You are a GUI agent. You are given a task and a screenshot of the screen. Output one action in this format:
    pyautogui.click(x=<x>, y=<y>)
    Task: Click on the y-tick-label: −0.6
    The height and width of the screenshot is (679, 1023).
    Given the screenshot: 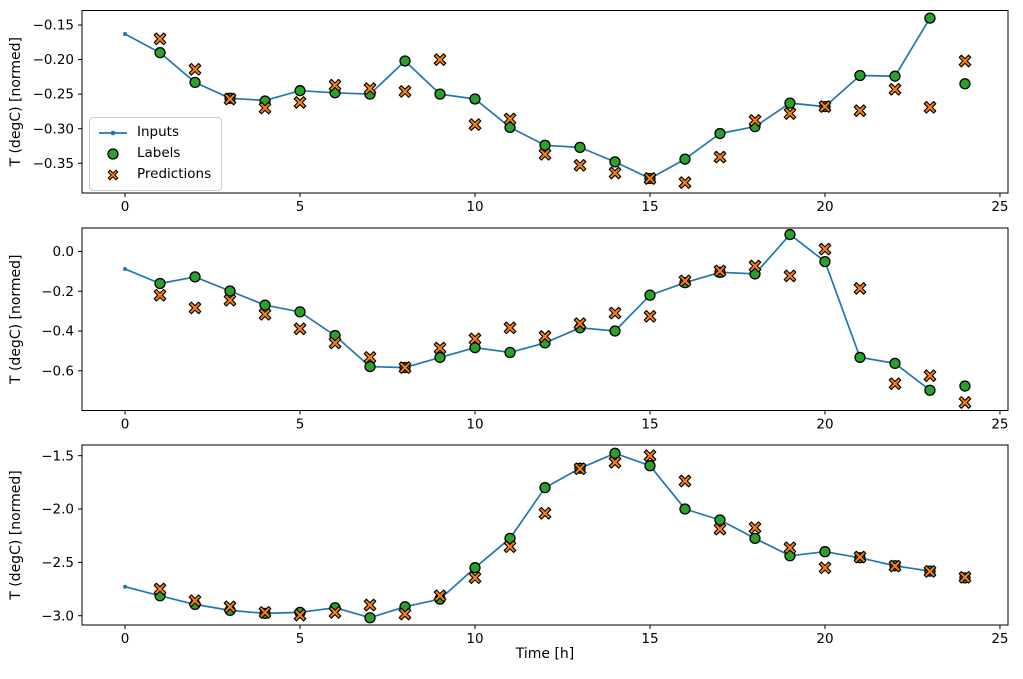 What is the action you would take?
    pyautogui.click(x=57, y=371)
    